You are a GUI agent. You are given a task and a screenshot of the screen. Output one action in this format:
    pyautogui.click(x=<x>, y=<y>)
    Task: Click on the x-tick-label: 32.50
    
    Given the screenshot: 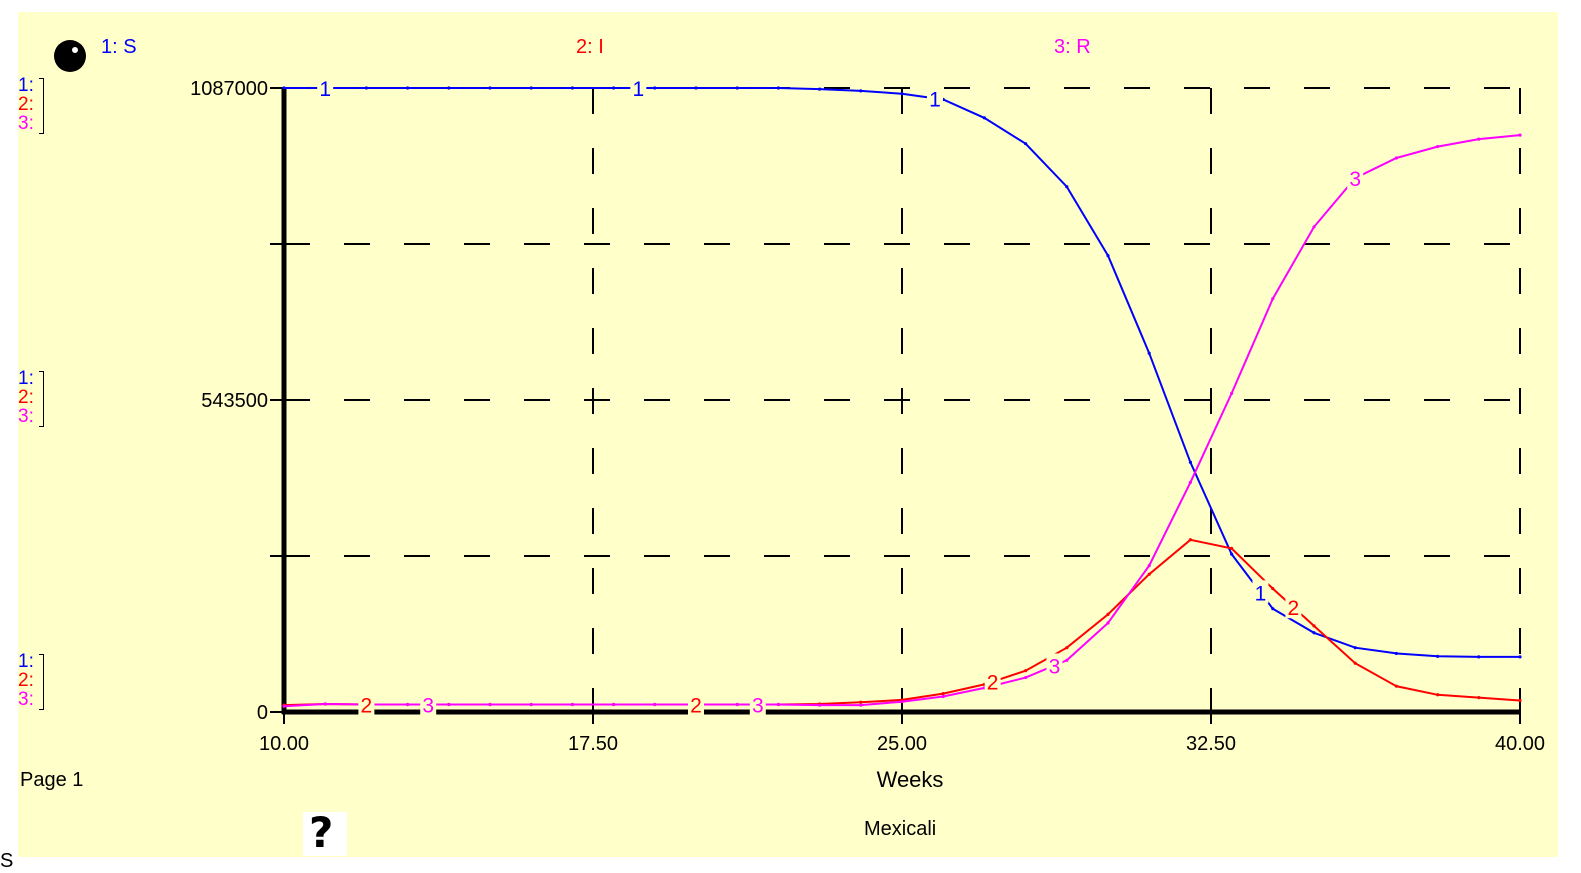 What is the action you would take?
    pyautogui.click(x=1211, y=744)
    